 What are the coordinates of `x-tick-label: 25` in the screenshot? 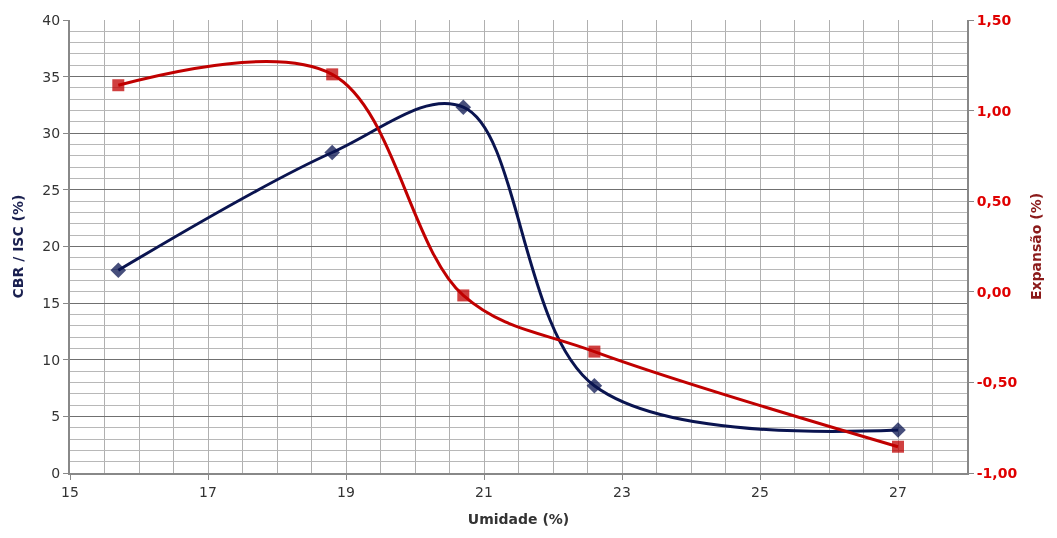 It's located at (760, 491).